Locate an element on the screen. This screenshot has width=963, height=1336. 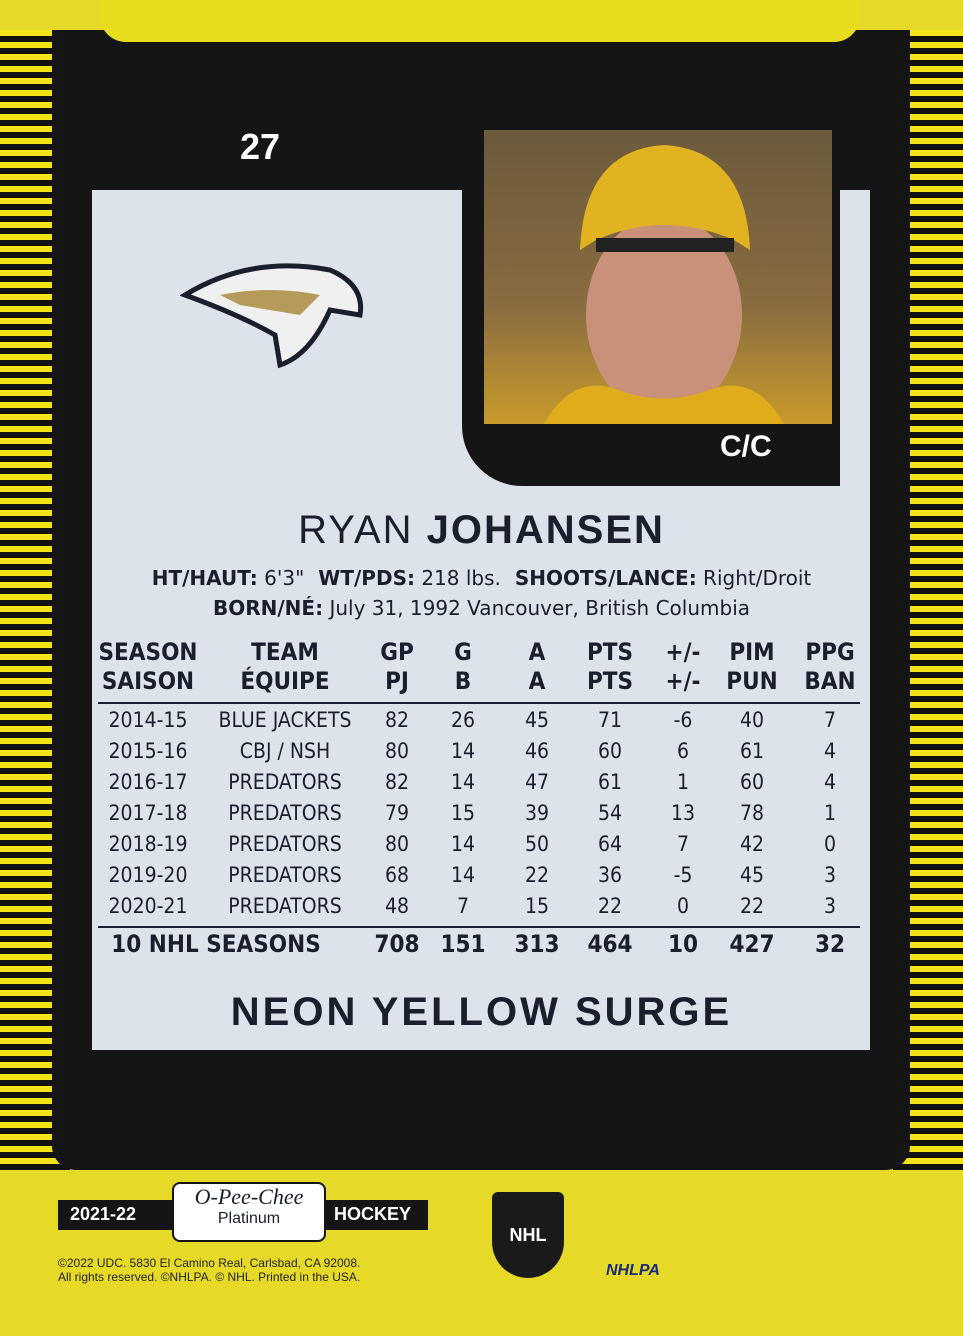
nhlpa-logo: NHLPA is located at coordinates (633, 1270).